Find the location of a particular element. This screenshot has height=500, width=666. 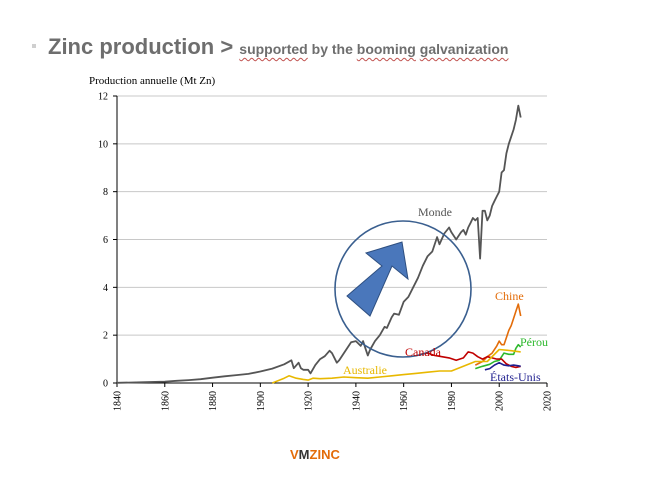

x-tick-label-1940: 1940 is located at coordinates (356, 401).